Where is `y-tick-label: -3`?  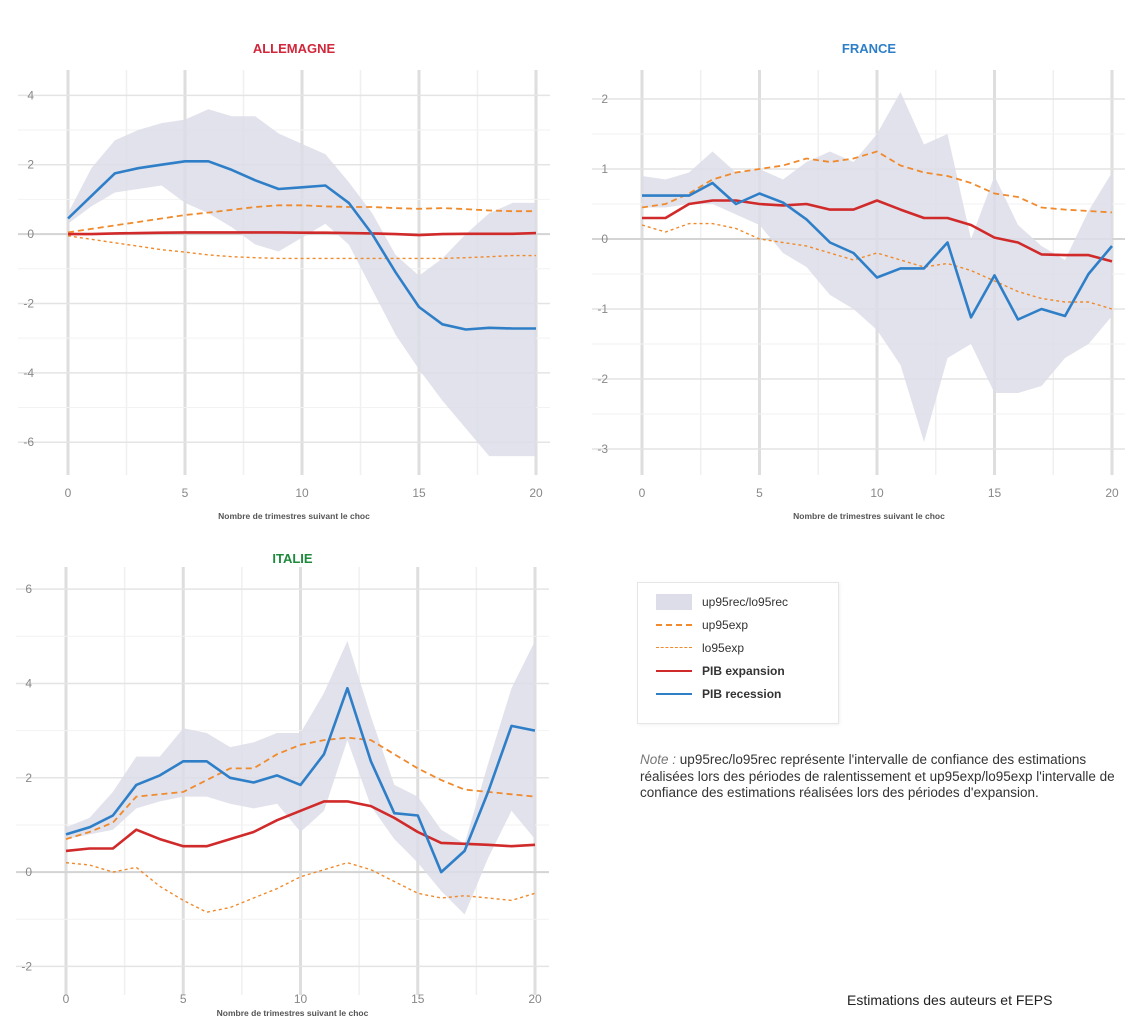
y-tick-label: -3 is located at coordinates (602, 449).